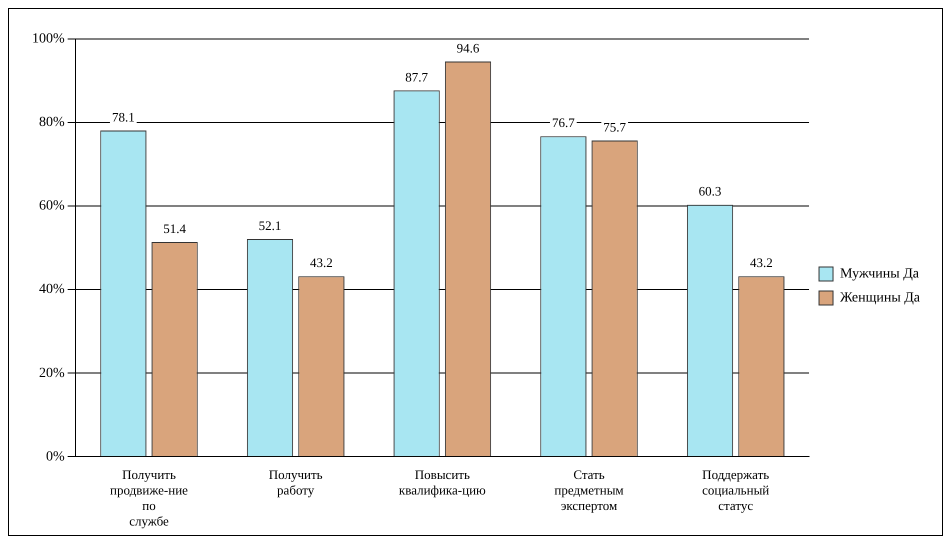 The width and height of the screenshot is (951, 544). I want to click on data-label: 87.7, so click(417, 76).